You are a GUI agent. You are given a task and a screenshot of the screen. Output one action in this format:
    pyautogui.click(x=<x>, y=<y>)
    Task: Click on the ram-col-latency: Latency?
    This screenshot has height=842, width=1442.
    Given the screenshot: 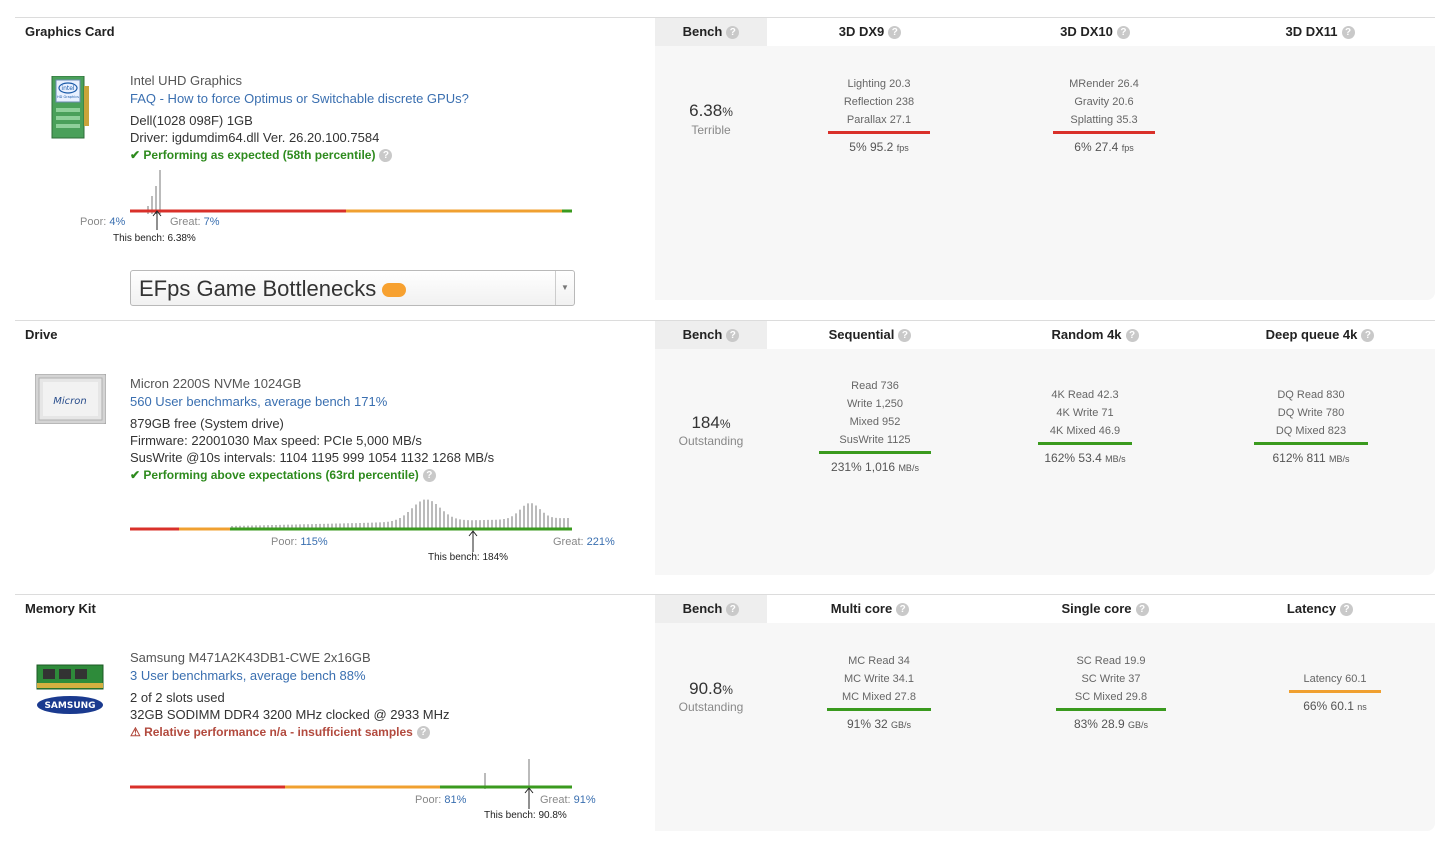 What is the action you would take?
    pyautogui.click(x=1320, y=609)
    